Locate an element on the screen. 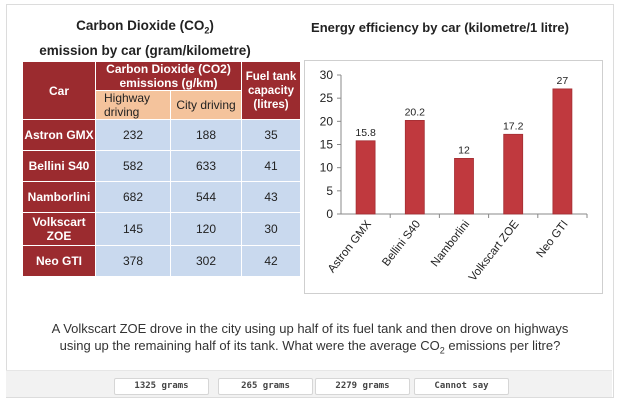  table-title-close: ) is located at coordinates (211, 25).